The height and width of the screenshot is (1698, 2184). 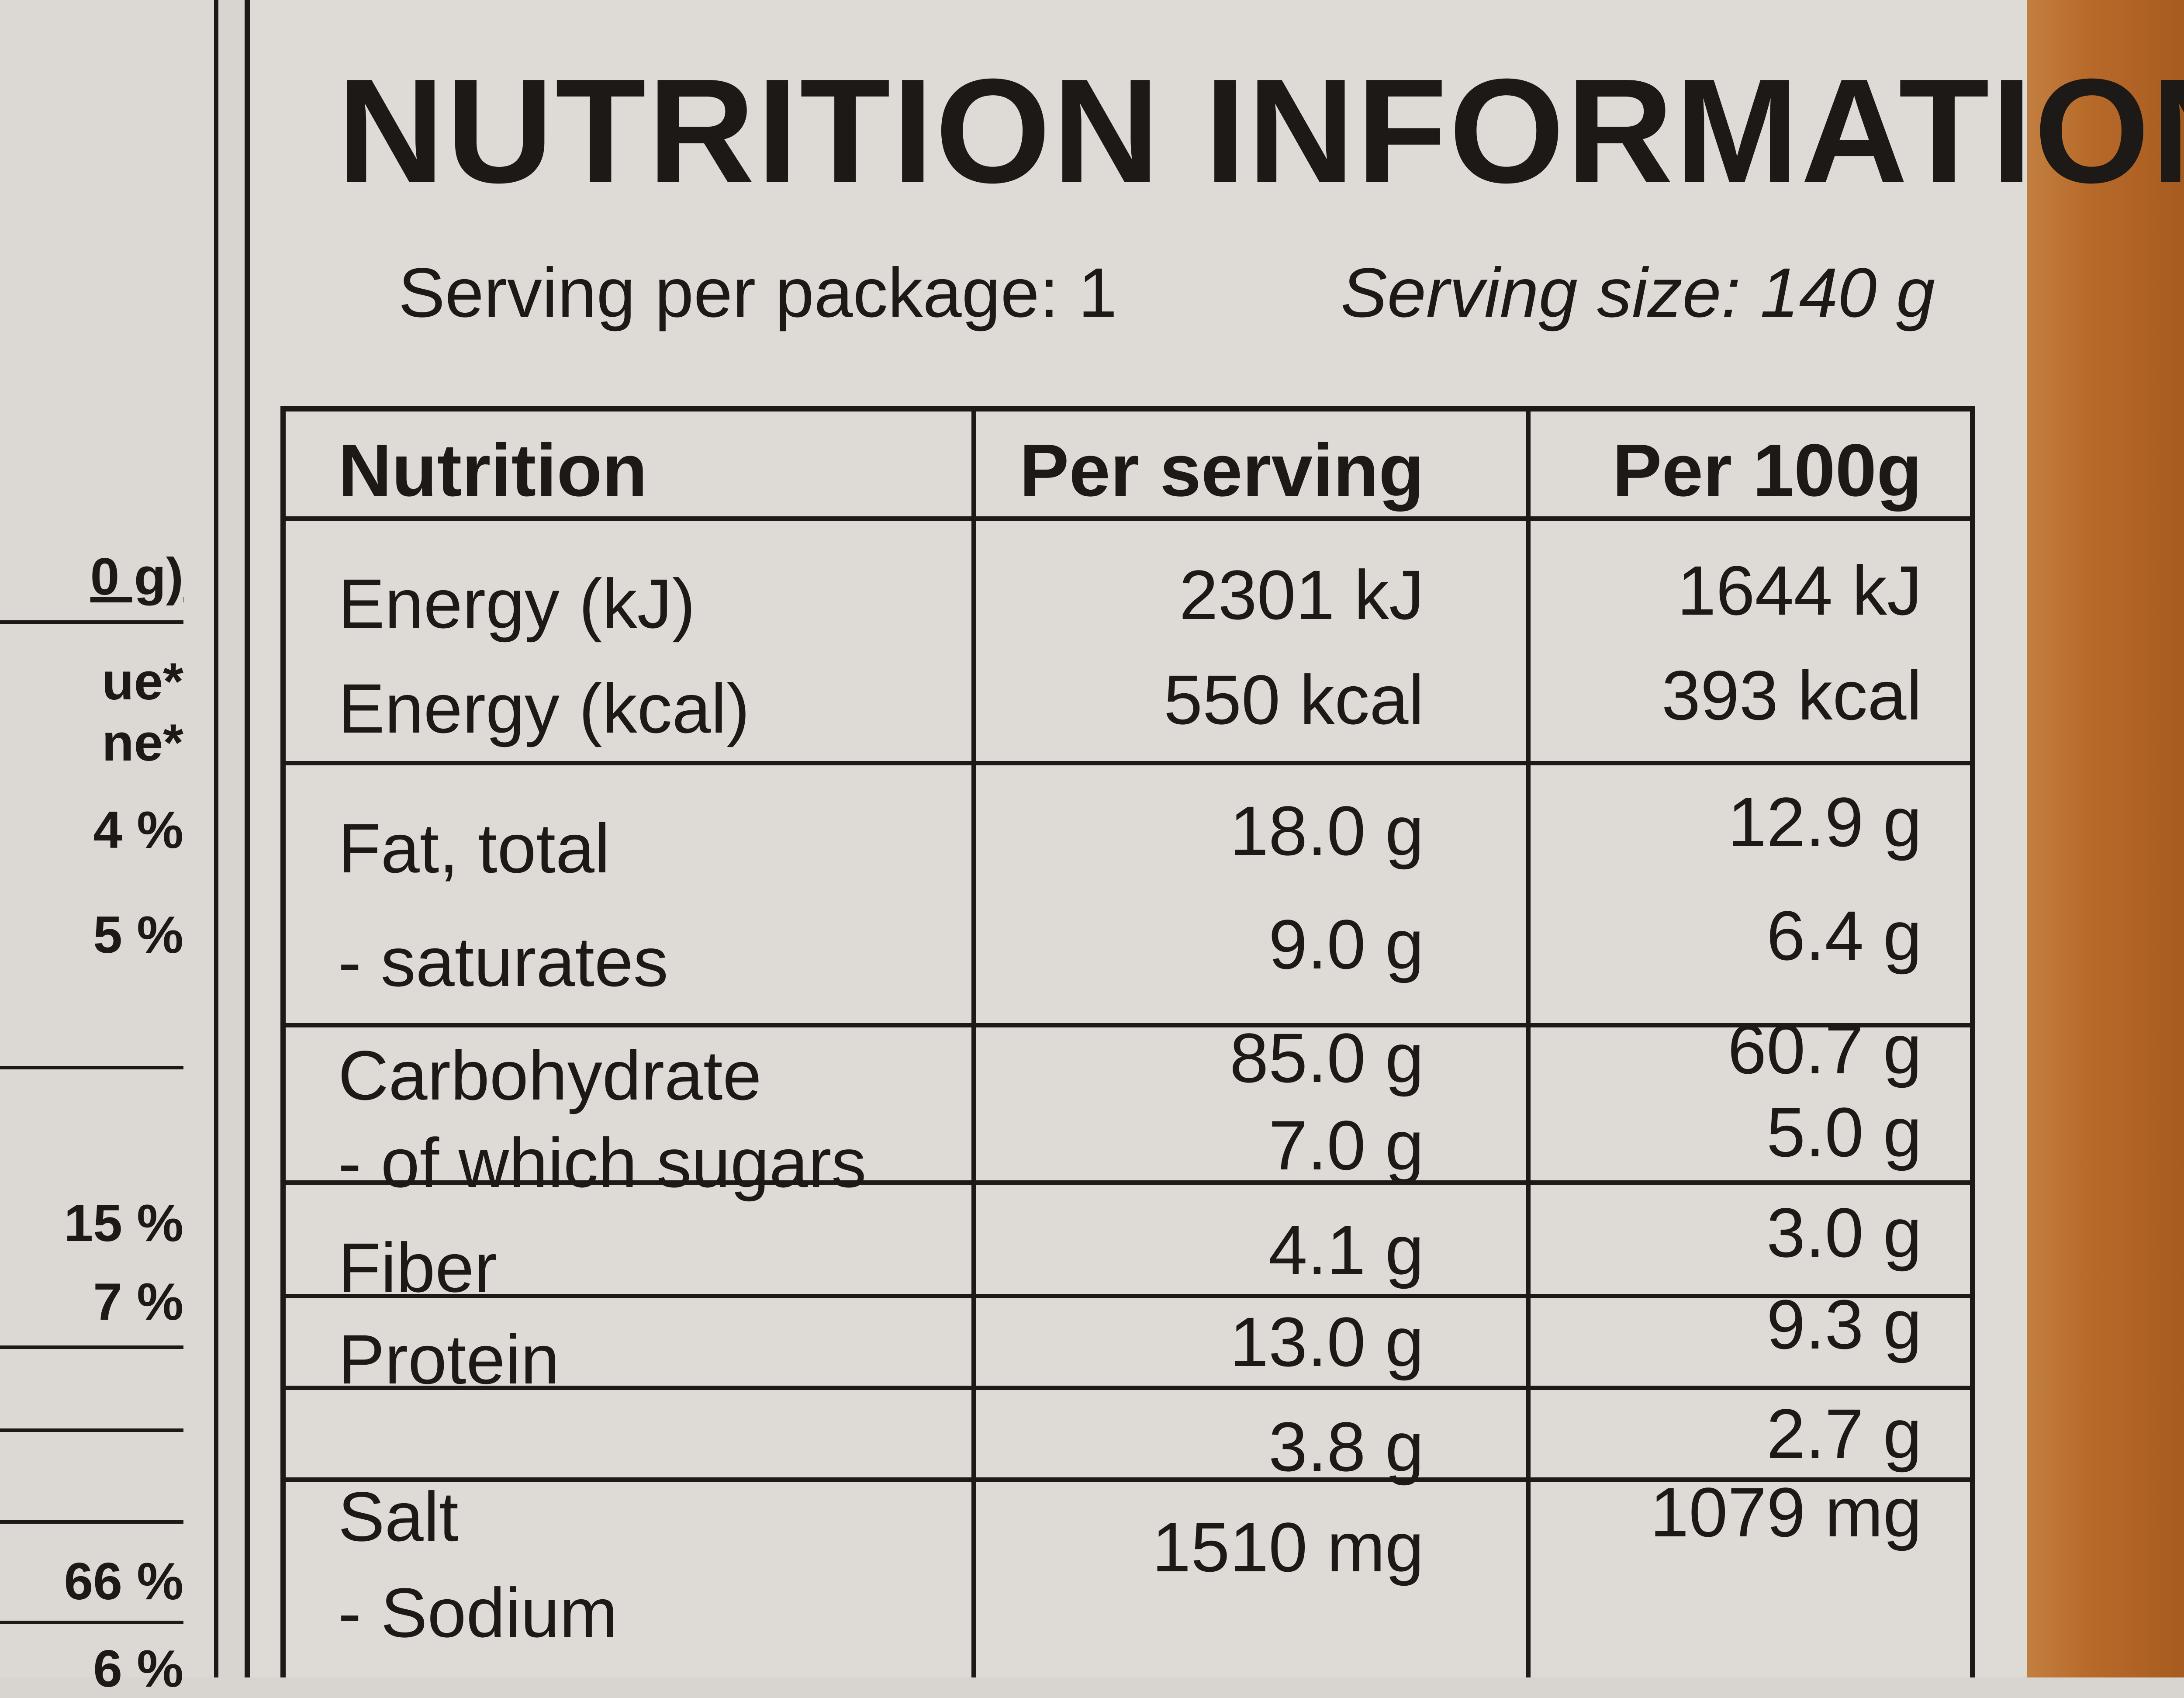 I want to click on fragment-text: ne*, so click(x=142, y=742).